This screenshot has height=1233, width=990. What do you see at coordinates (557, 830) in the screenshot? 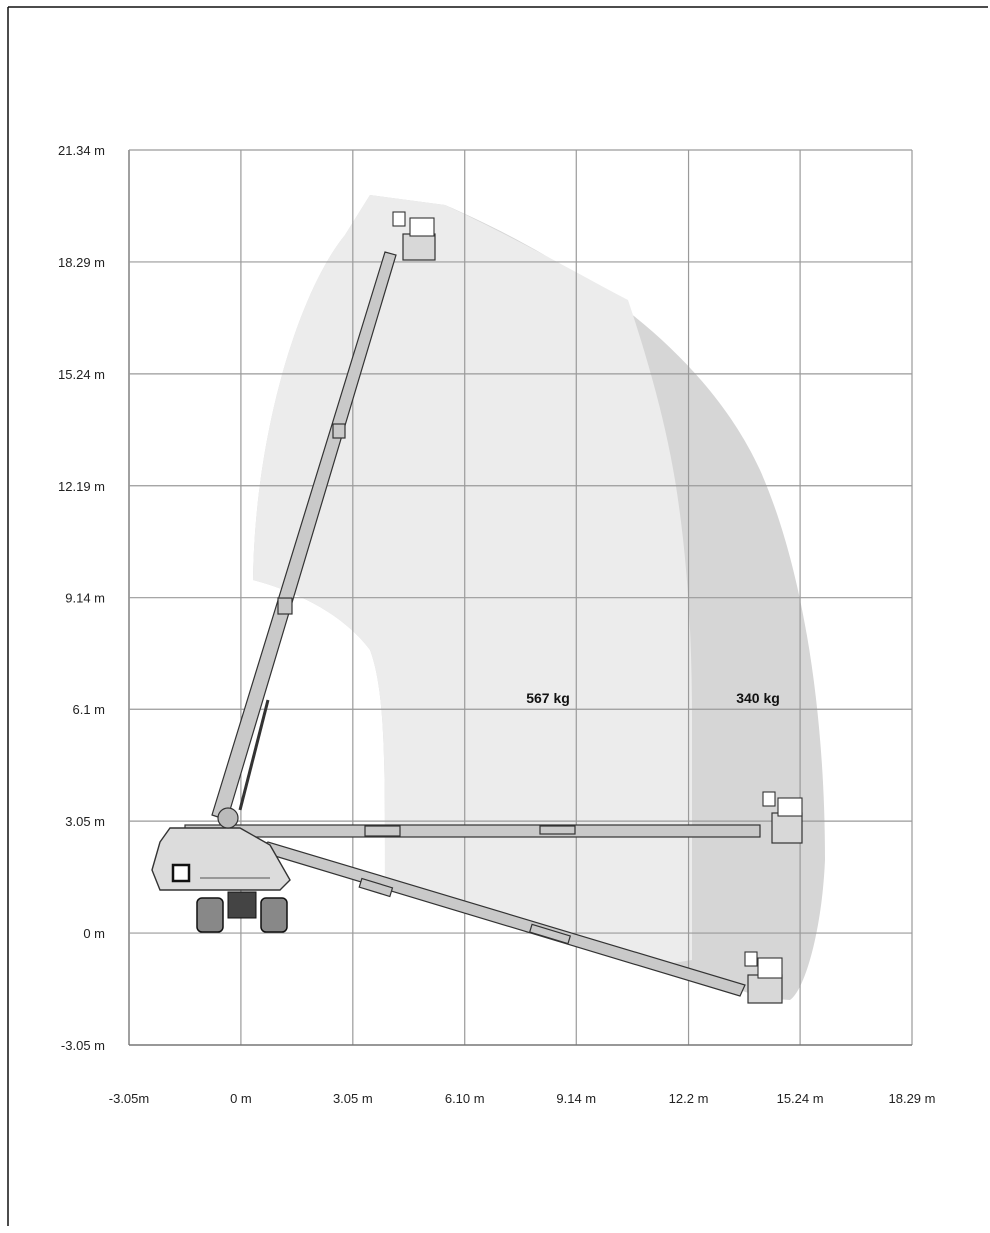
I see `boom-horizontal-section` at bounding box center [557, 830].